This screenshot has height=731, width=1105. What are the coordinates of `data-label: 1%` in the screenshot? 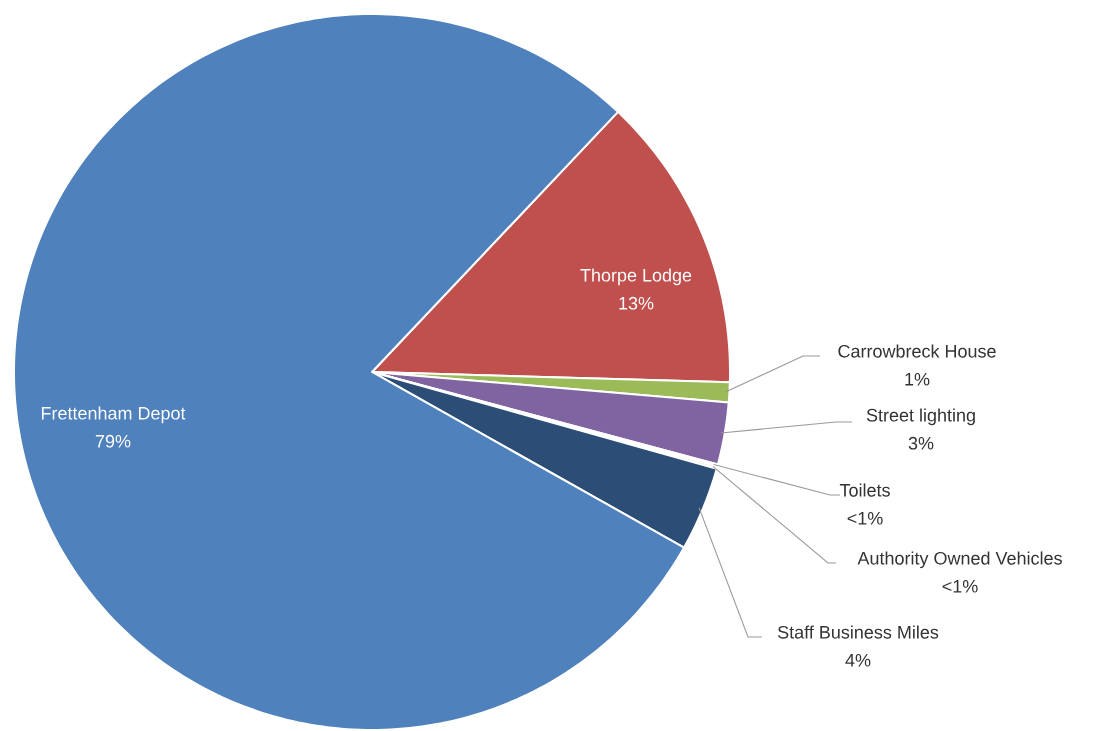 It's located at (917, 379).